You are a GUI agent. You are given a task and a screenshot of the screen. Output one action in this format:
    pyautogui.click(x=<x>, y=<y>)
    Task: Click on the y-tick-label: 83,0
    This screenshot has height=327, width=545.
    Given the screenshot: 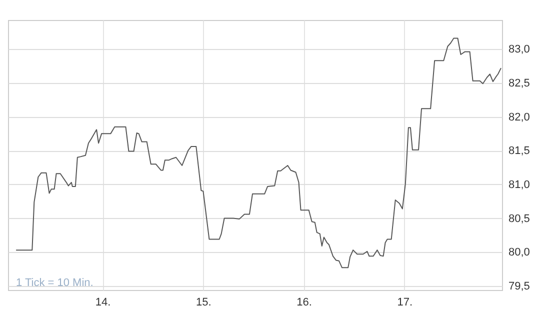 What is the action you would take?
    pyautogui.click(x=519, y=50)
    